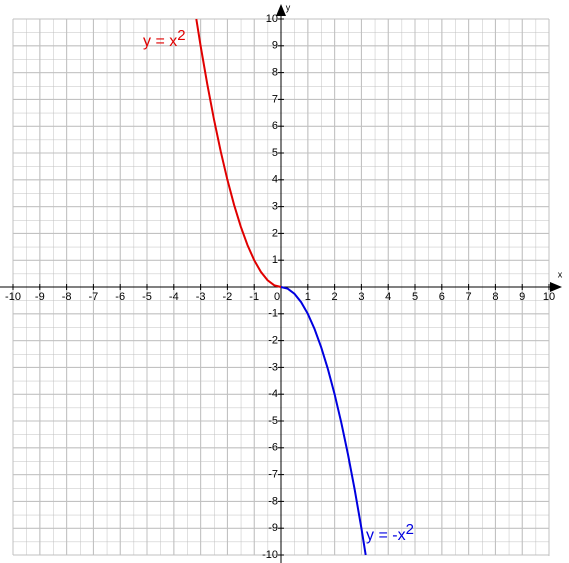 This screenshot has width=569, height=563. I want to click on x-axis-arrow, so click(556, 287).